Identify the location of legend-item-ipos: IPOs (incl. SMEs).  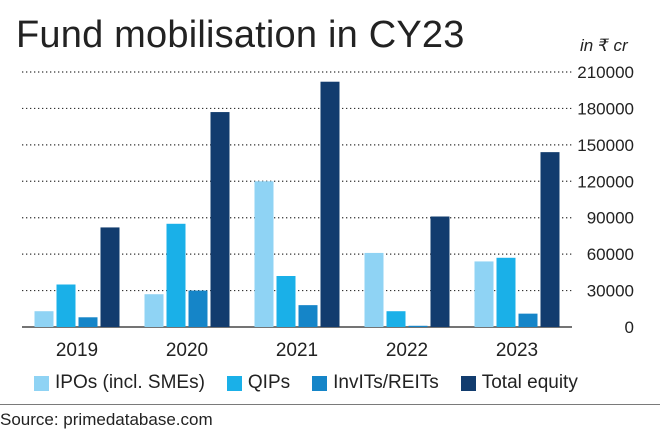
(119, 383).